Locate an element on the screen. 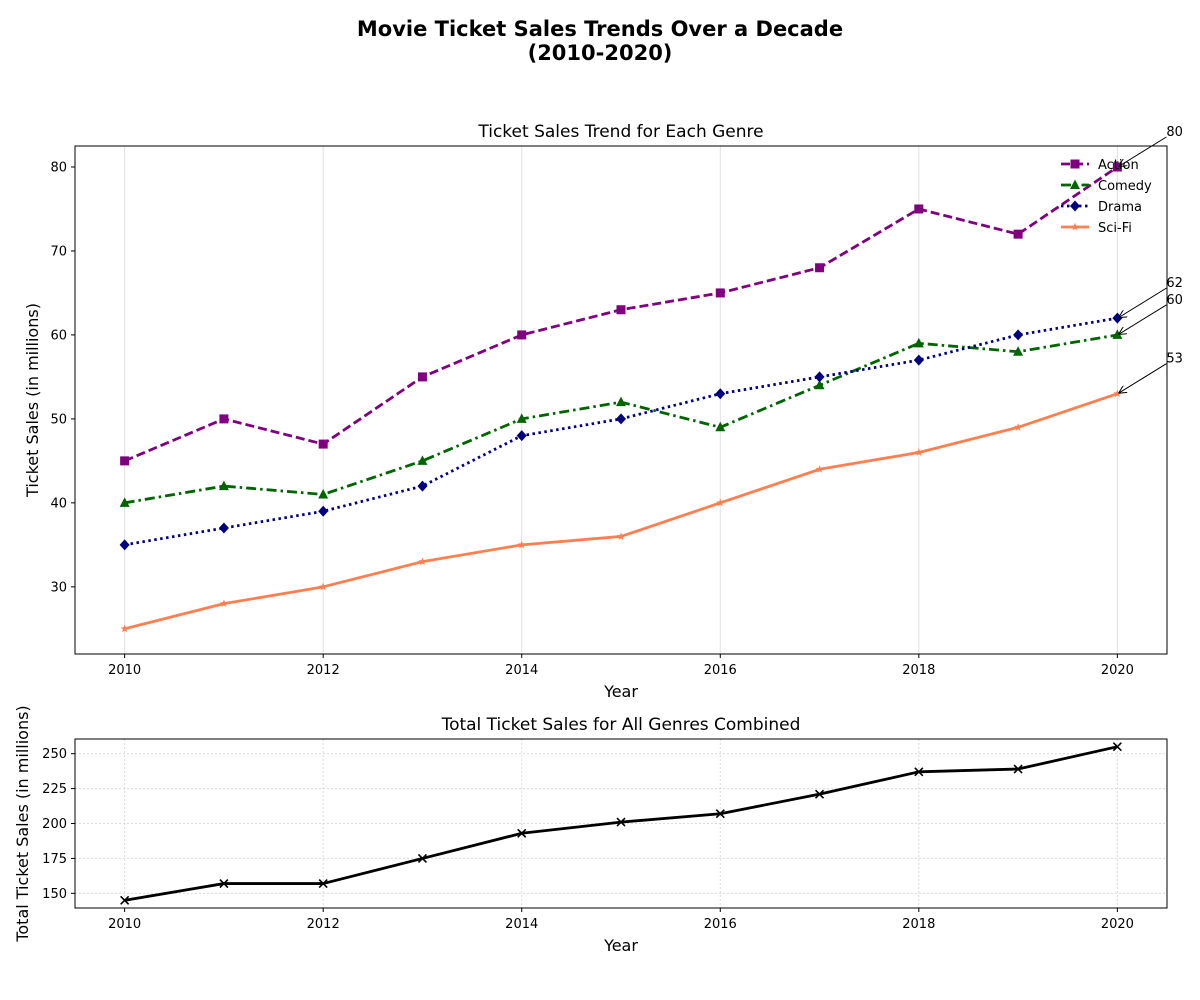 This screenshot has width=1200, height=1000. annotation-label: 53 is located at coordinates (1174, 359).